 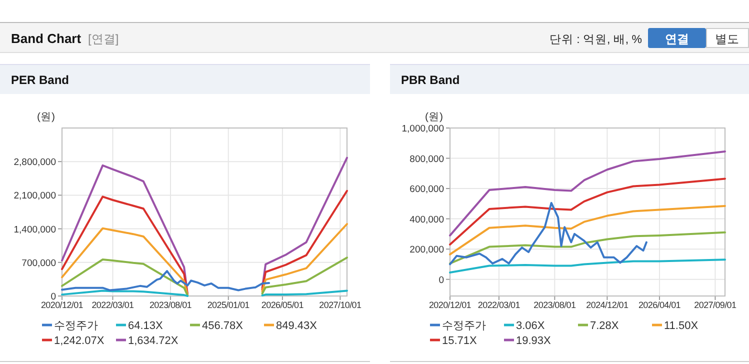 What do you see at coordinates (681, 326) in the screenshot?
I see `legend-label: 11.50X` at bounding box center [681, 326].